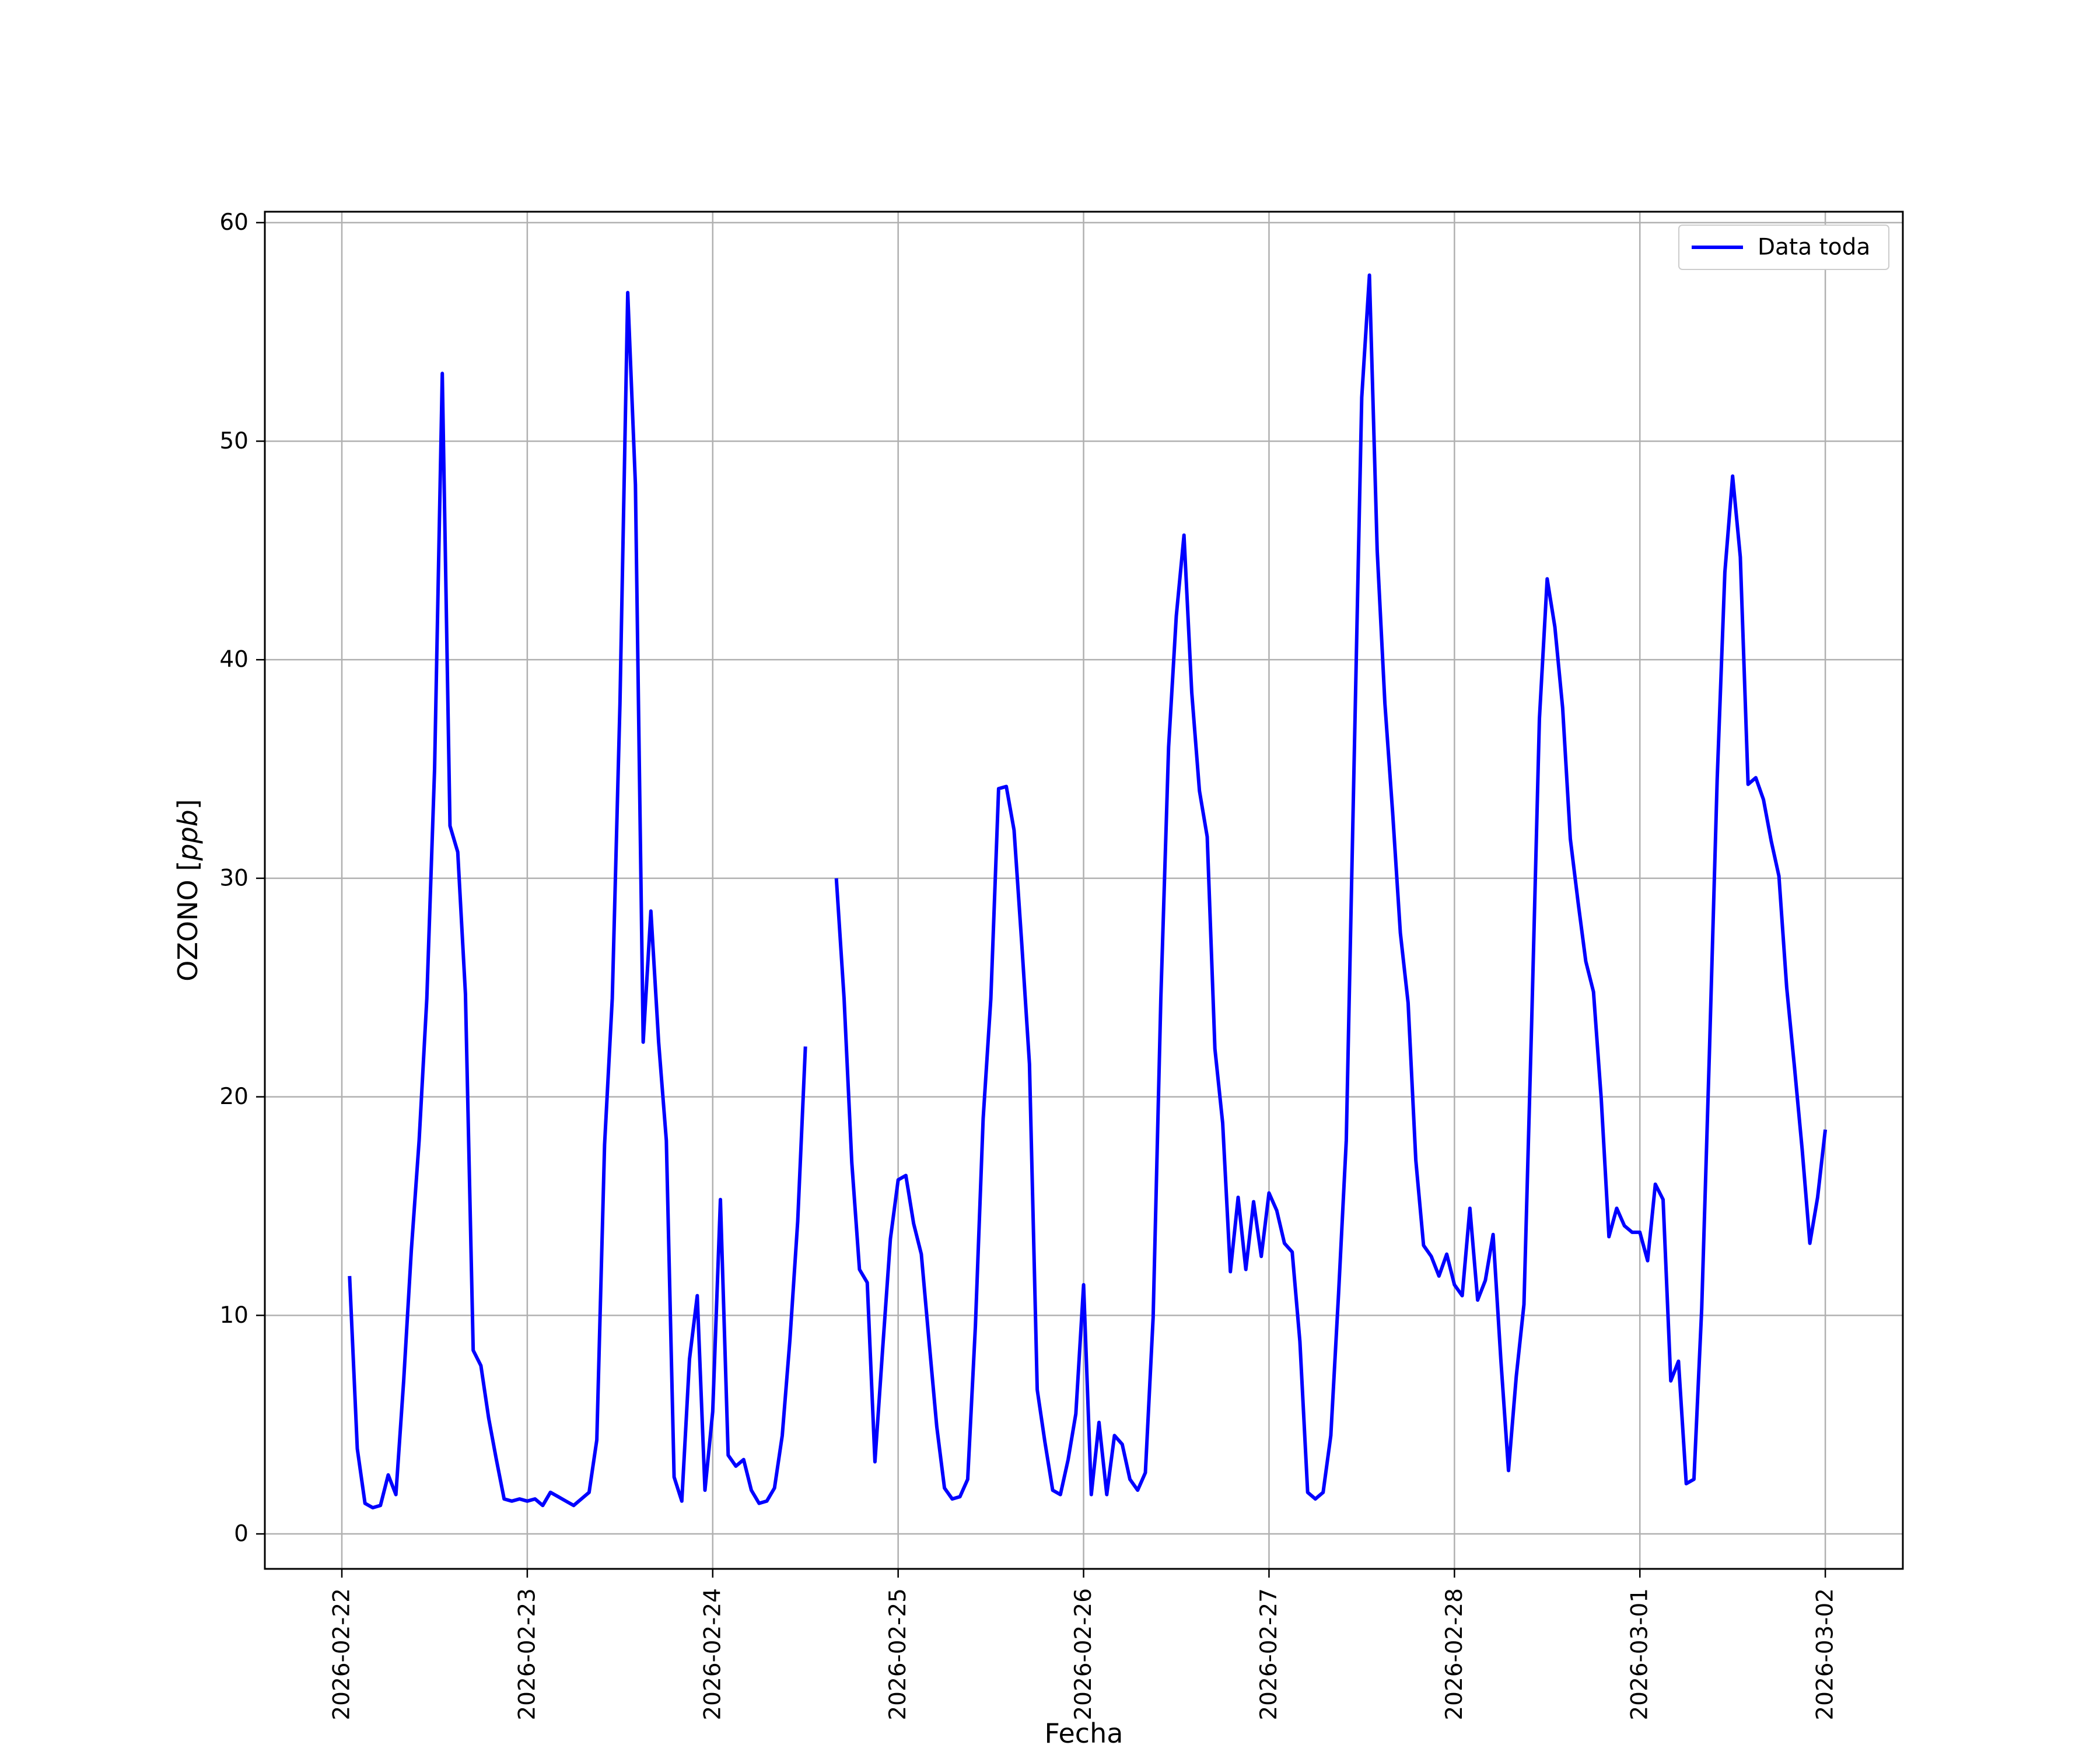 Image resolution: width=2100 pixels, height=1752 pixels. I want to click on y-tick-label: 0, so click(242, 1534).